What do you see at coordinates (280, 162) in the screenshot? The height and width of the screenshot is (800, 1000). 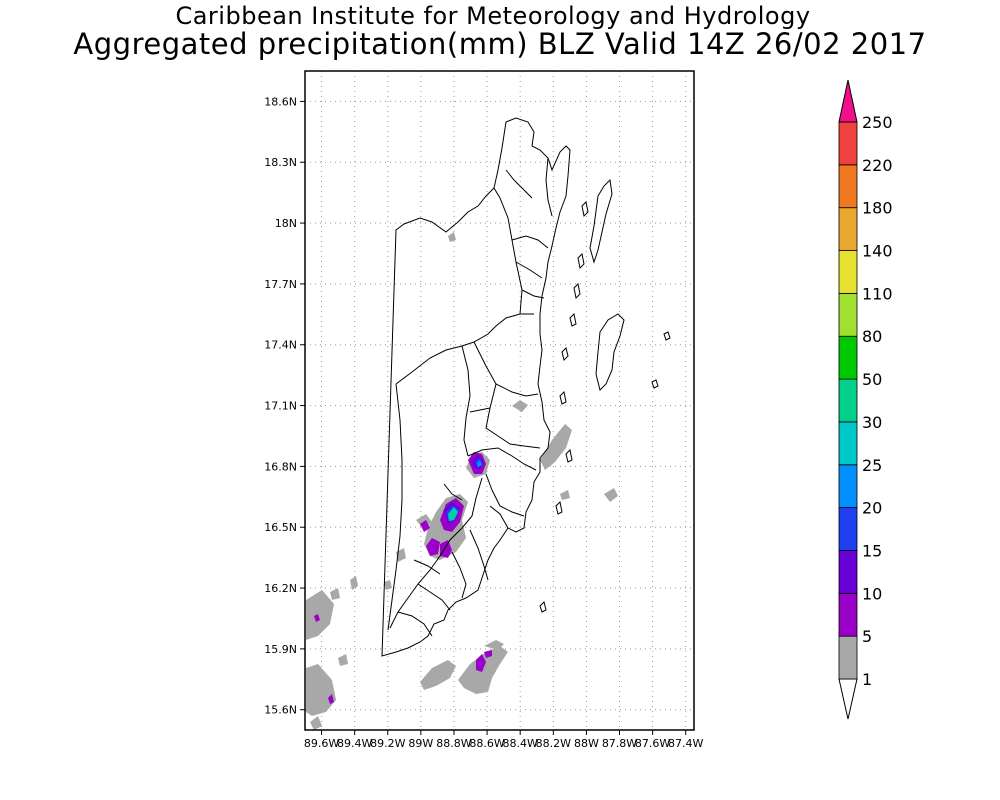 I see `lat-tick-label: 18.3N` at bounding box center [280, 162].